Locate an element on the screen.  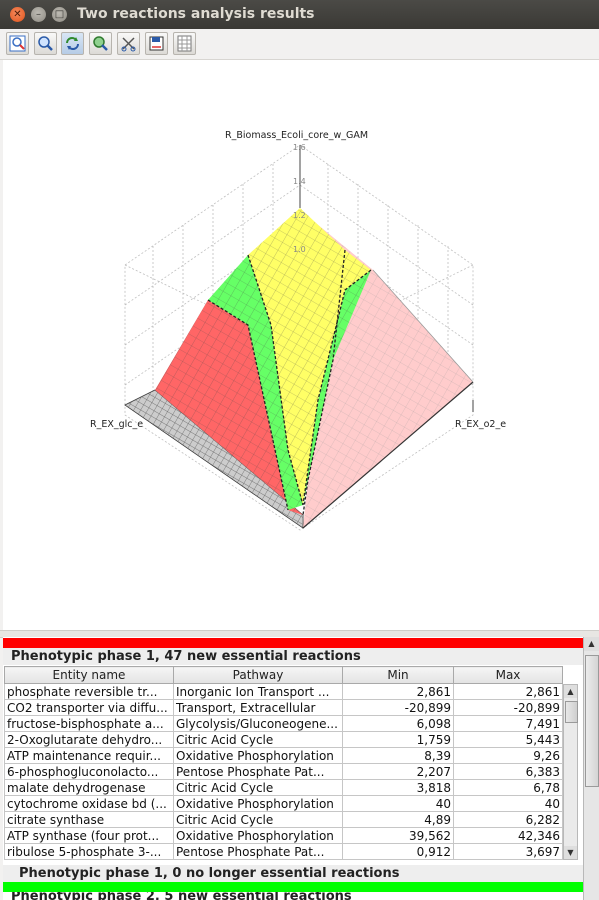
phase1-color-bar is located at coordinates (293, 643).